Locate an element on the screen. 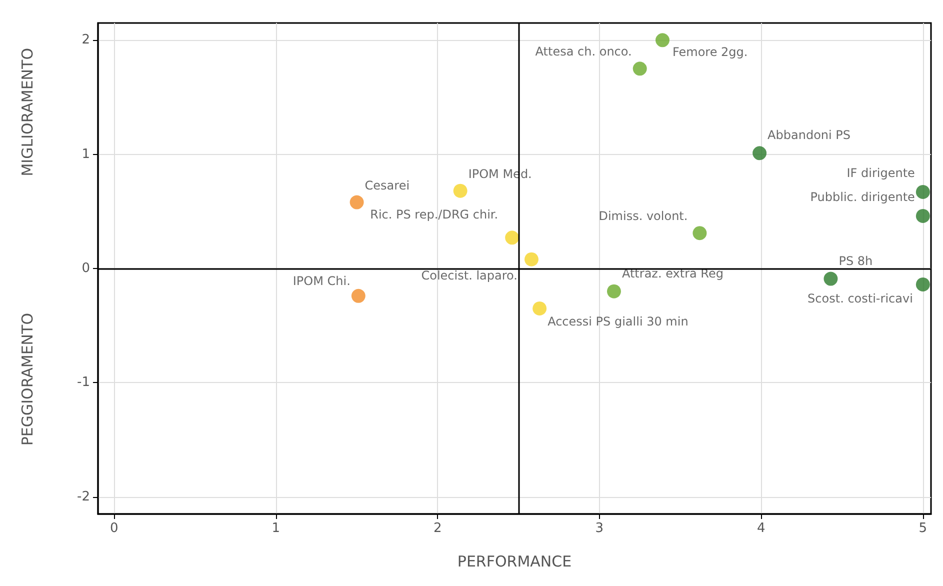 The height and width of the screenshot is (586, 943). annotation: IF dirigente is located at coordinates (880, 173).